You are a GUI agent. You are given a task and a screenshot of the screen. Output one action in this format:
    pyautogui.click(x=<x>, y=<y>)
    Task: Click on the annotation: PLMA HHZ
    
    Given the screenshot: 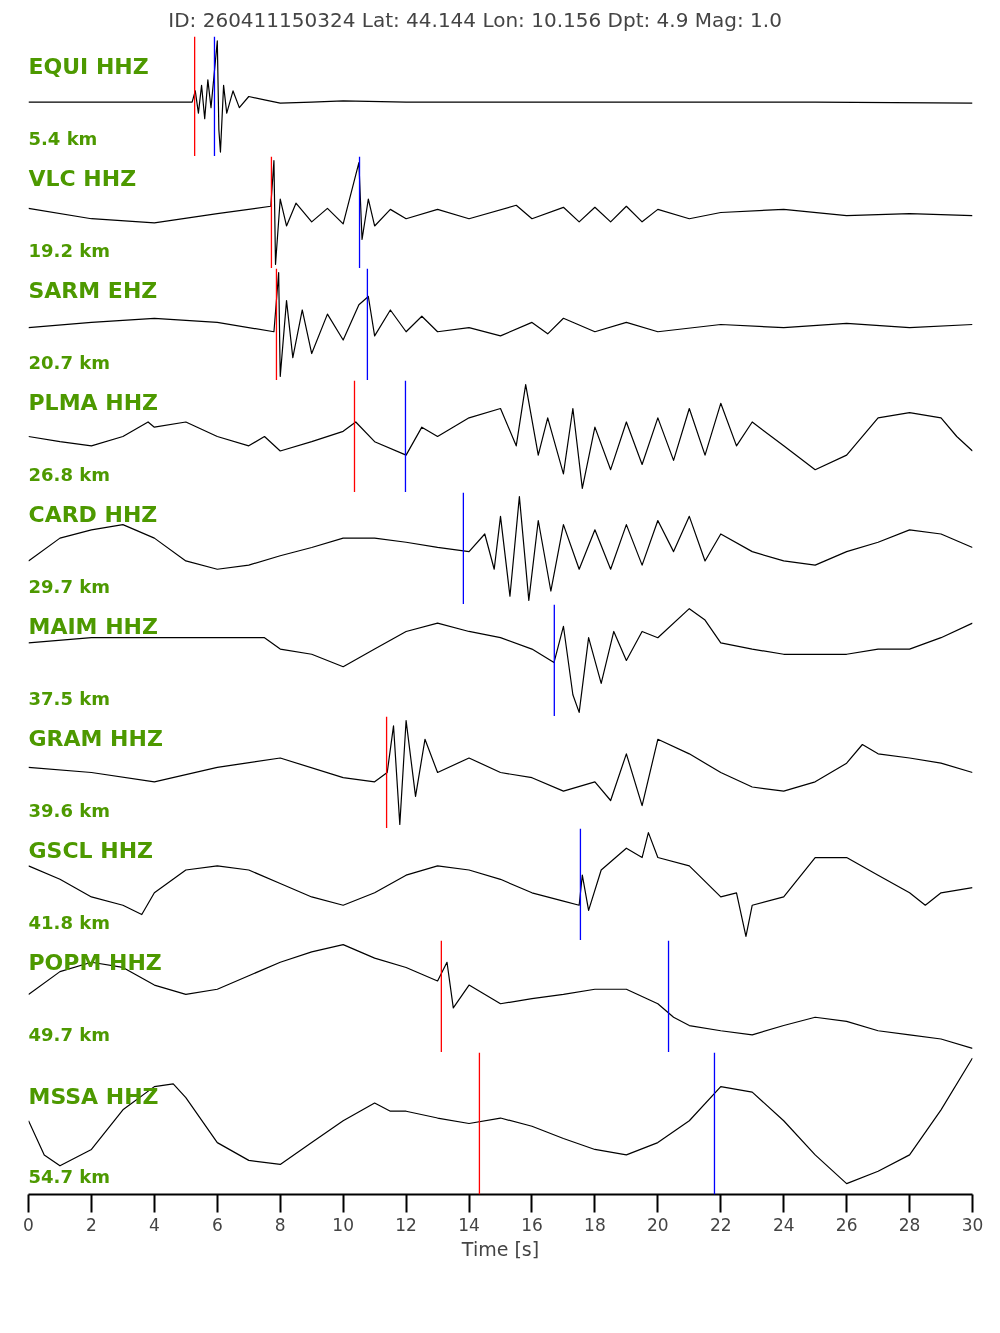 What is the action you would take?
    pyautogui.click(x=93, y=402)
    